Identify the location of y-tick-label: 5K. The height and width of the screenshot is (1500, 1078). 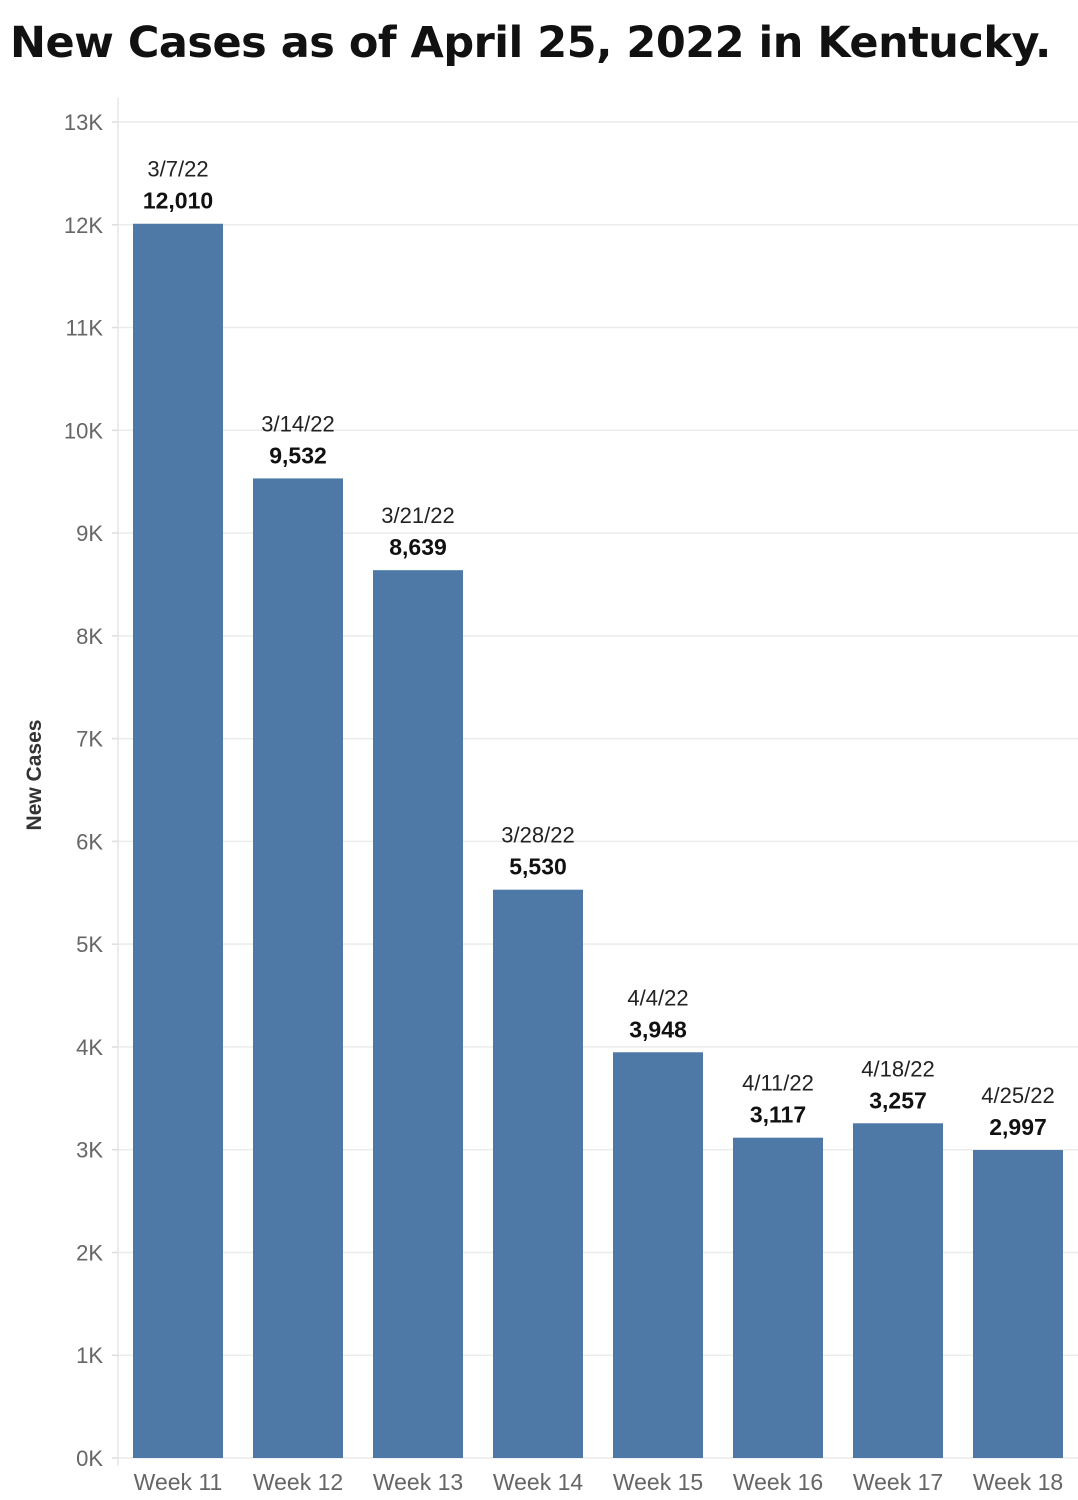
(89, 944).